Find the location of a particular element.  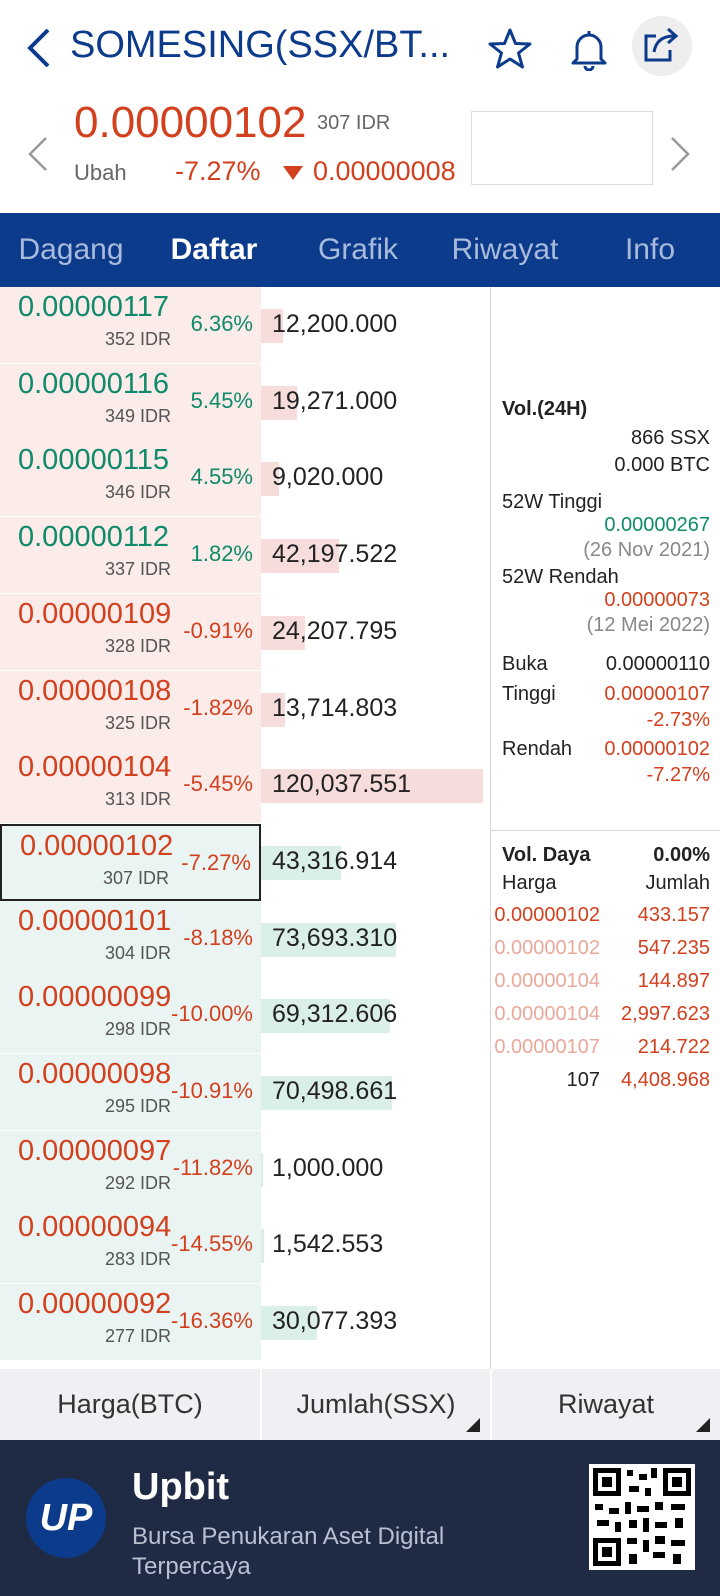

high-label: Tinggi is located at coordinates (529, 694).